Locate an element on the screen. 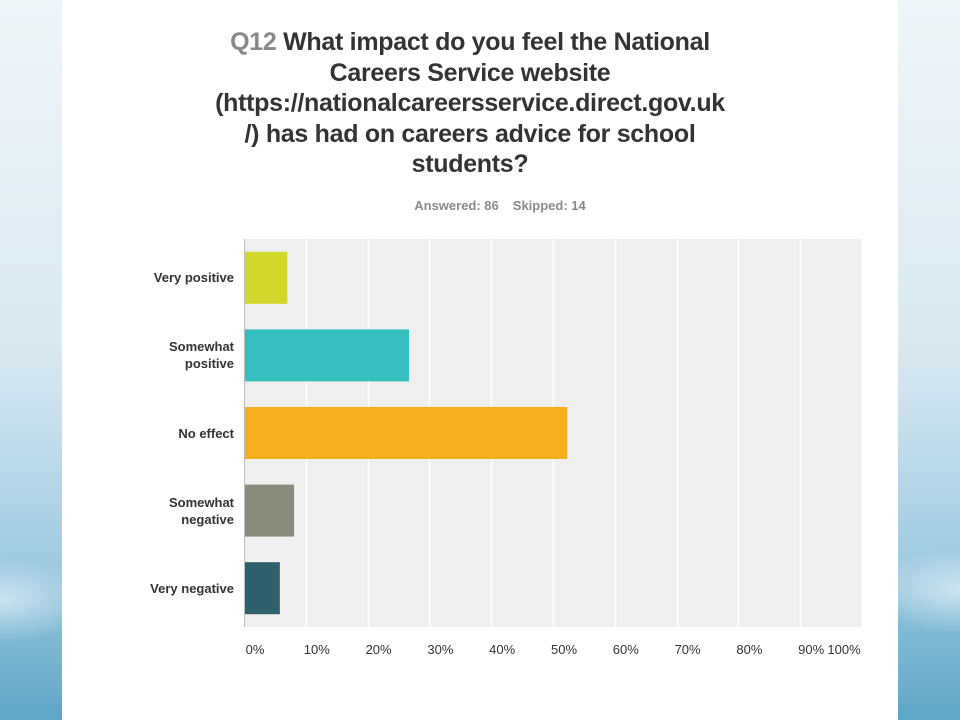  category-label: Very positive is located at coordinates (164, 277).